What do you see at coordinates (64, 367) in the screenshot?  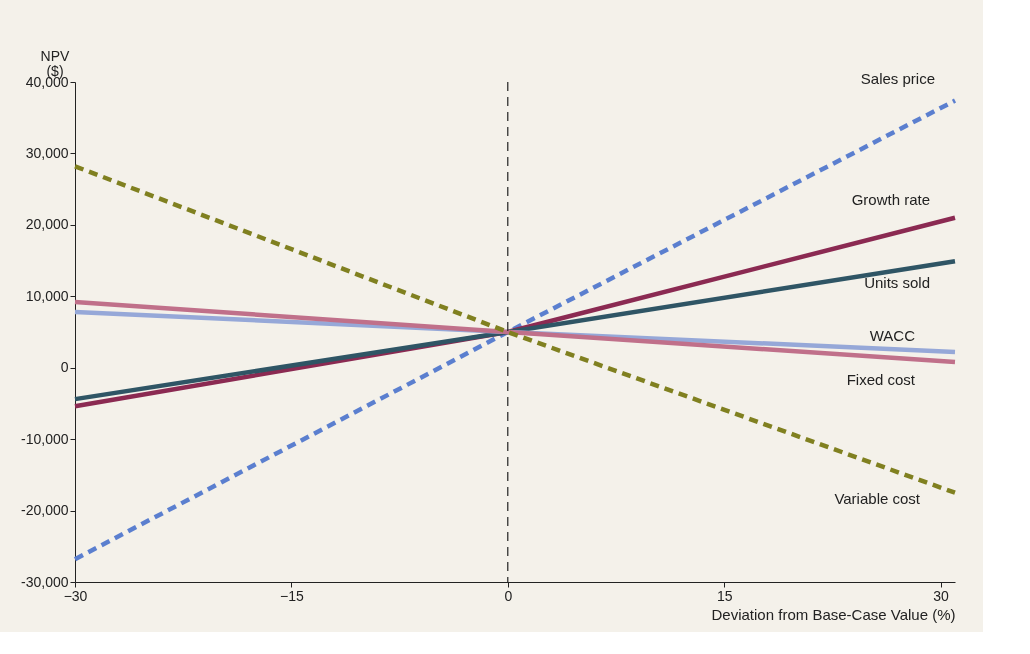 I see `y-tick-label: 0` at bounding box center [64, 367].